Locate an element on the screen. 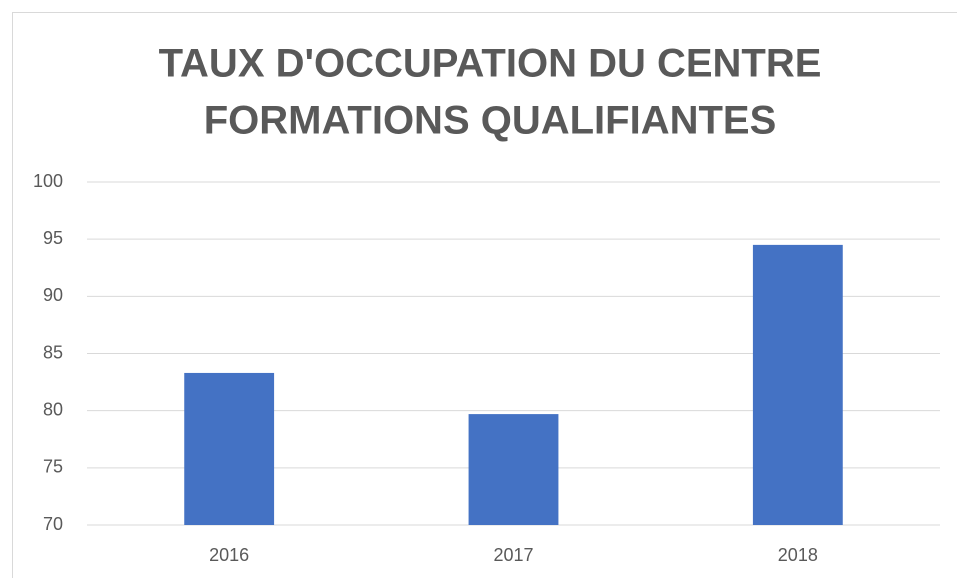  y-tick-label: 100 is located at coordinates (48, 181).